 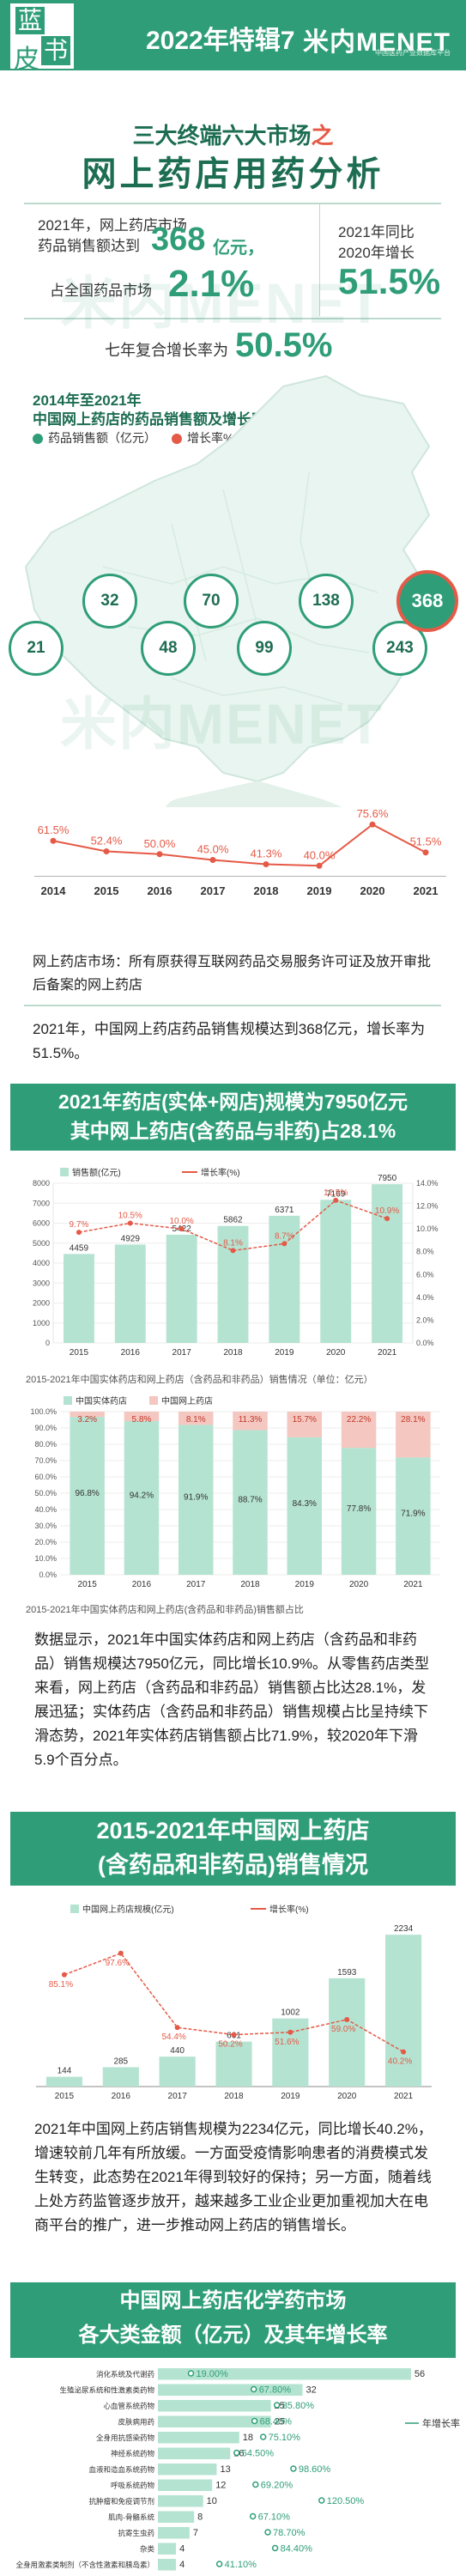 I want to click on category-label-8: 抗肿瘤和免疫调节剂, so click(x=121, y=2501).